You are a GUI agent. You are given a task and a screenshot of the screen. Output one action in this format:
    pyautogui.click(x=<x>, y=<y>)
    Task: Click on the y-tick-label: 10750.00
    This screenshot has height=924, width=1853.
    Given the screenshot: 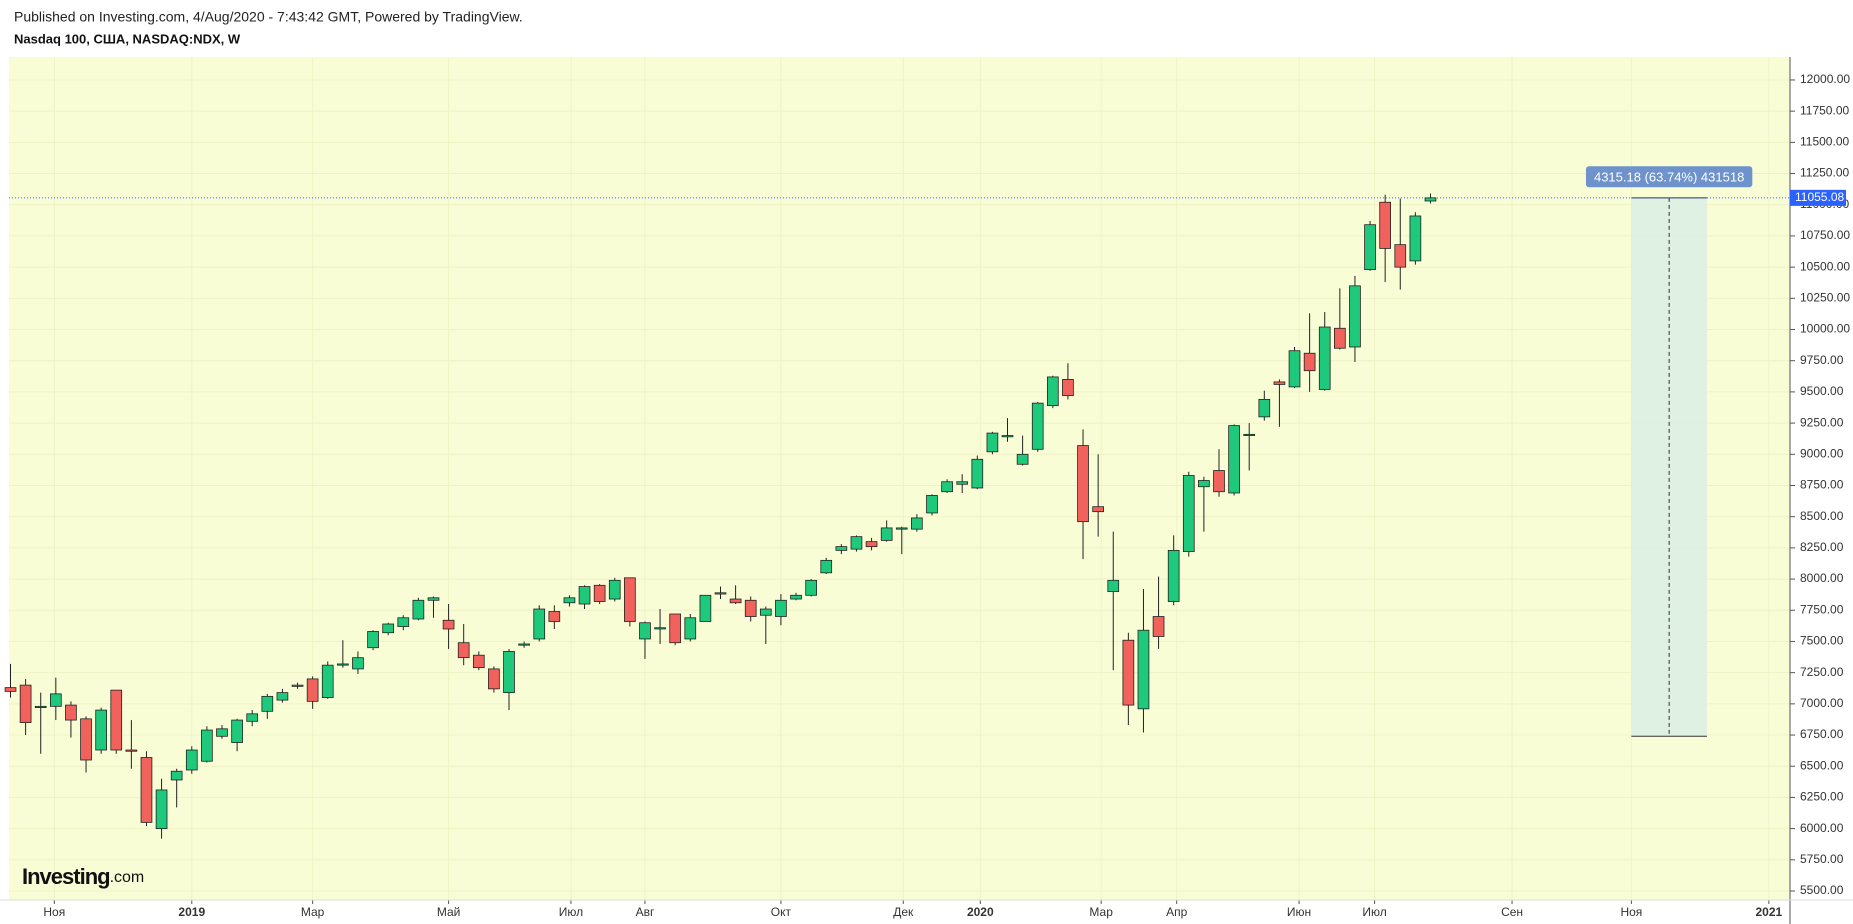 What is the action you would take?
    pyautogui.click(x=1825, y=235)
    